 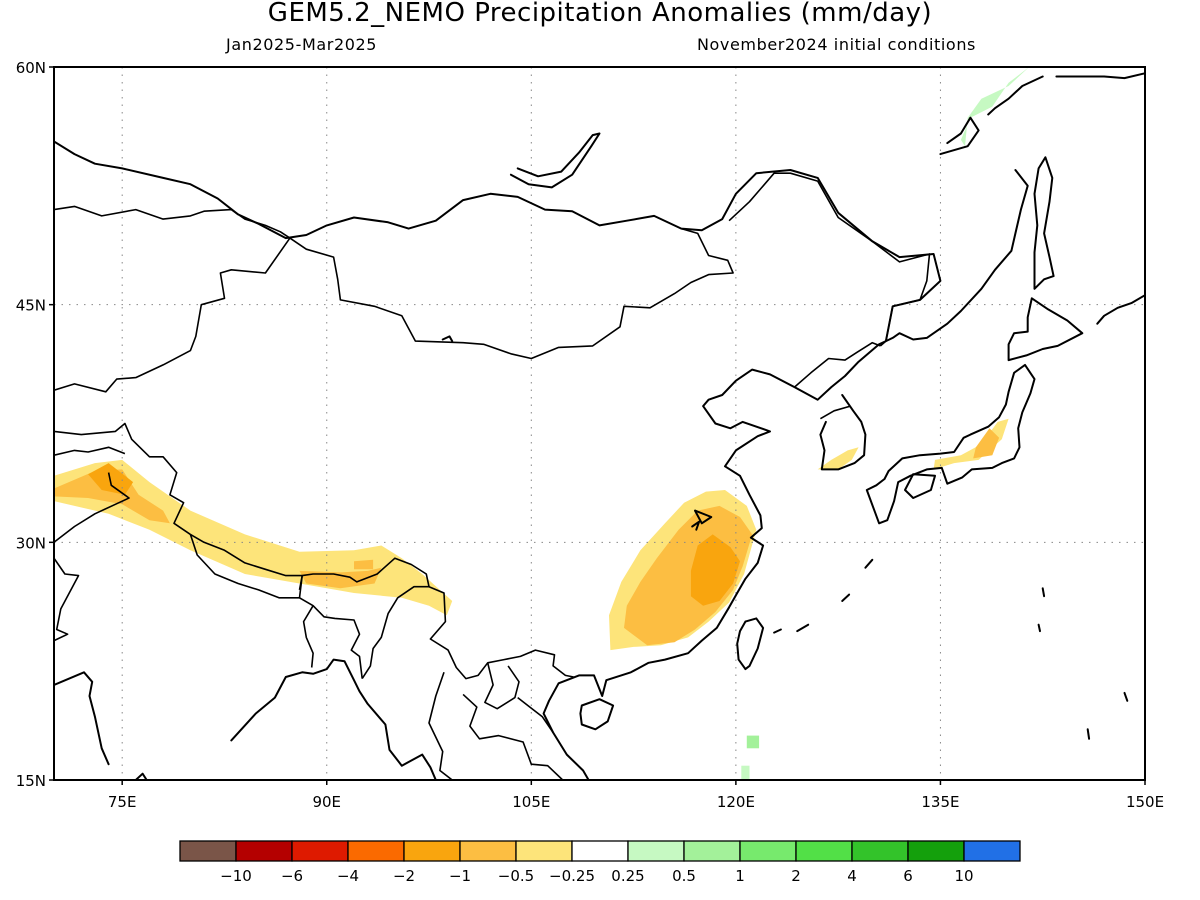 I want to click on colorbar-label: 10, so click(x=963, y=876).